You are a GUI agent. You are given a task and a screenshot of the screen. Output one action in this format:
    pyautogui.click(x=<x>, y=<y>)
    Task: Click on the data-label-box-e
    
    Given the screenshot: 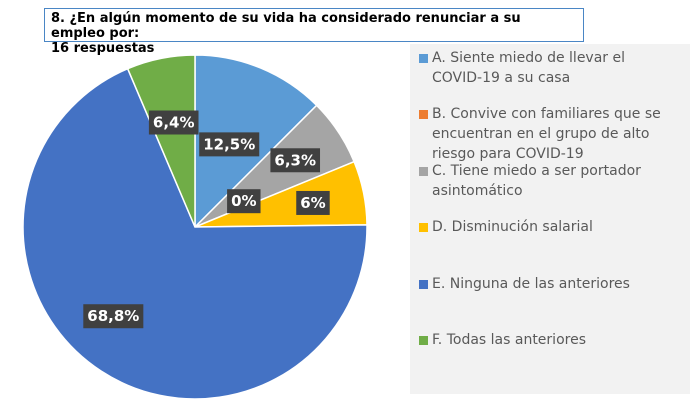 What is the action you would take?
    pyautogui.click(x=113, y=316)
    